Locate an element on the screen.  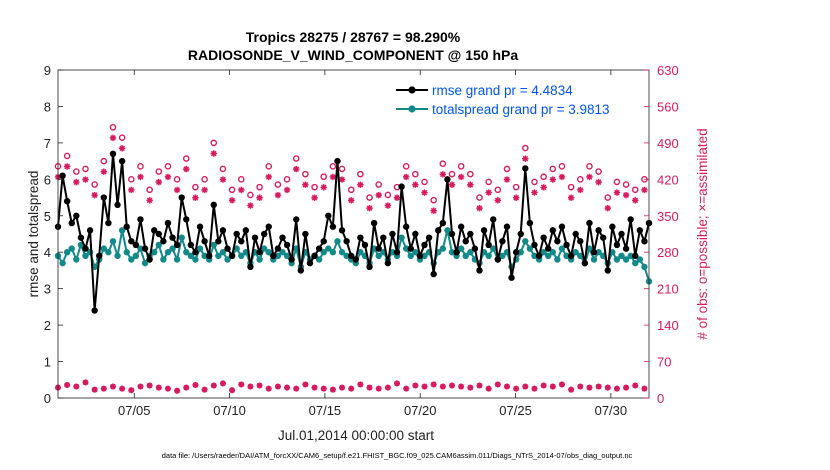
x-tick-label: 07/25 is located at coordinates (515, 410).